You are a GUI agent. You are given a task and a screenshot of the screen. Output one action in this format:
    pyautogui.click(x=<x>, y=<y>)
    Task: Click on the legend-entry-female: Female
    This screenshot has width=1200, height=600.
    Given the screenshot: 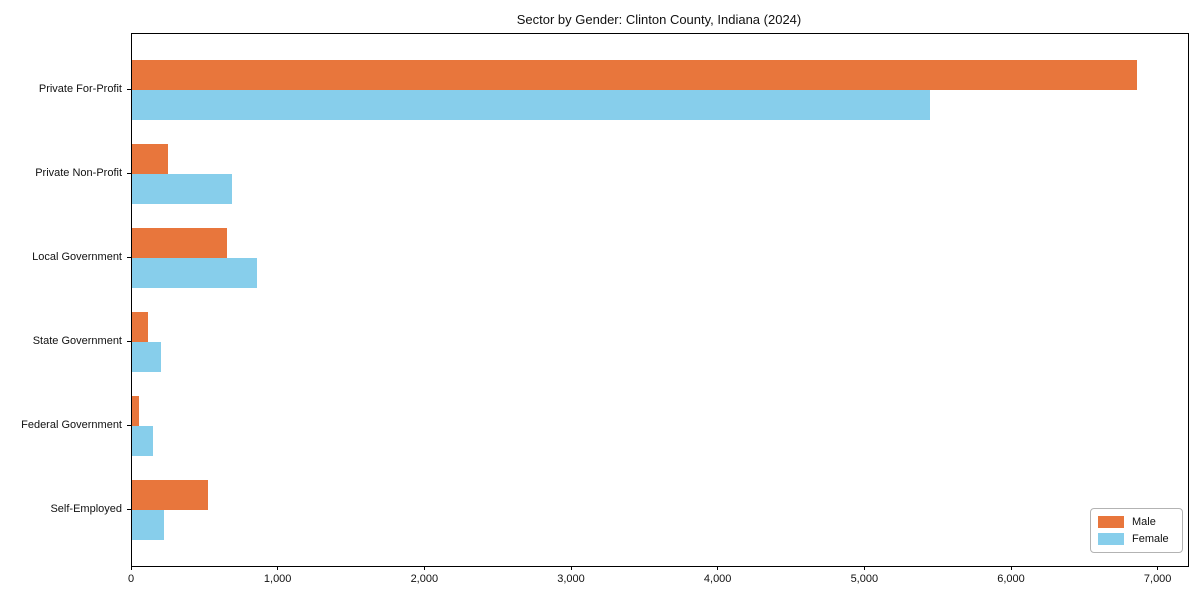 What is the action you would take?
    pyautogui.click(x=1136, y=539)
    